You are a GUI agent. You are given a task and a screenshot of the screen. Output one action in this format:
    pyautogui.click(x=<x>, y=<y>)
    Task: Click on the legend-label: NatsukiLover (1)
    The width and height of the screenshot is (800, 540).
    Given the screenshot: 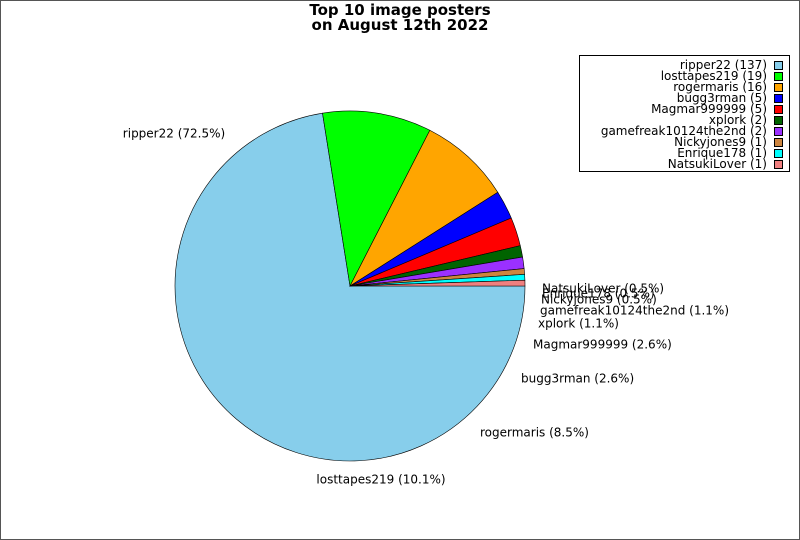 What is the action you would take?
    pyautogui.click(x=717, y=164)
    